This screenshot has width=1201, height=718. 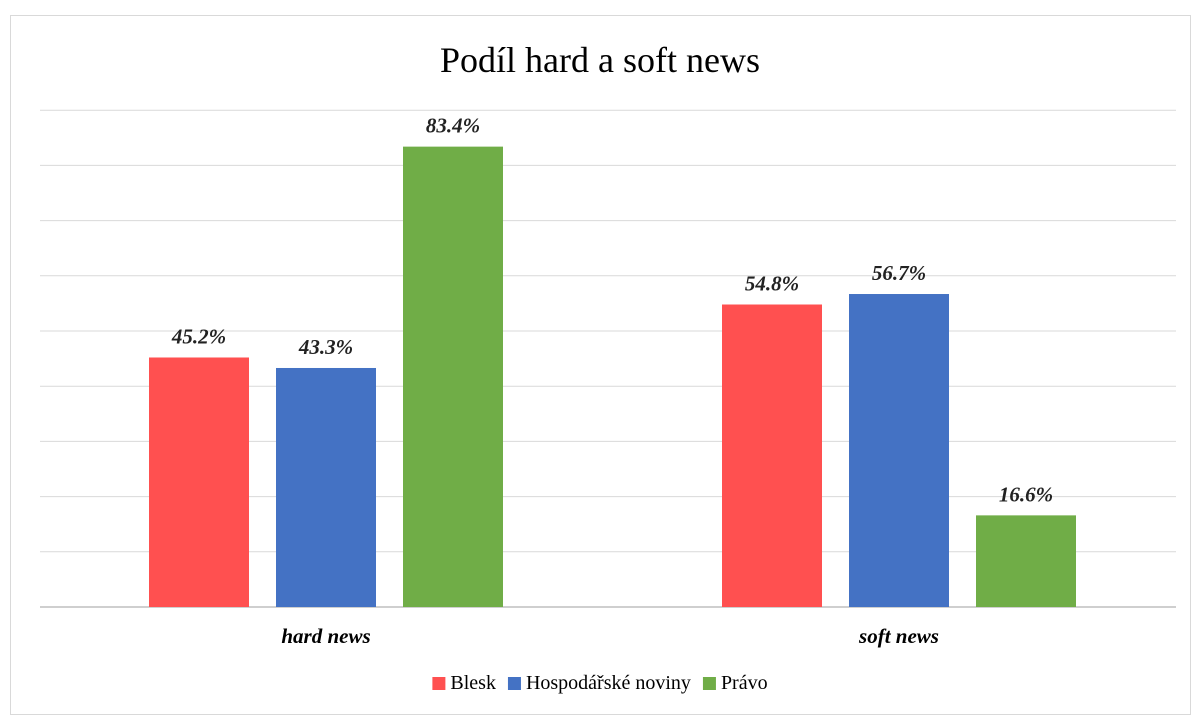 What do you see at coordinates (473, 683) in the screenshot?
I see `legend-label: Blesk` at bounding box center [473, 683].